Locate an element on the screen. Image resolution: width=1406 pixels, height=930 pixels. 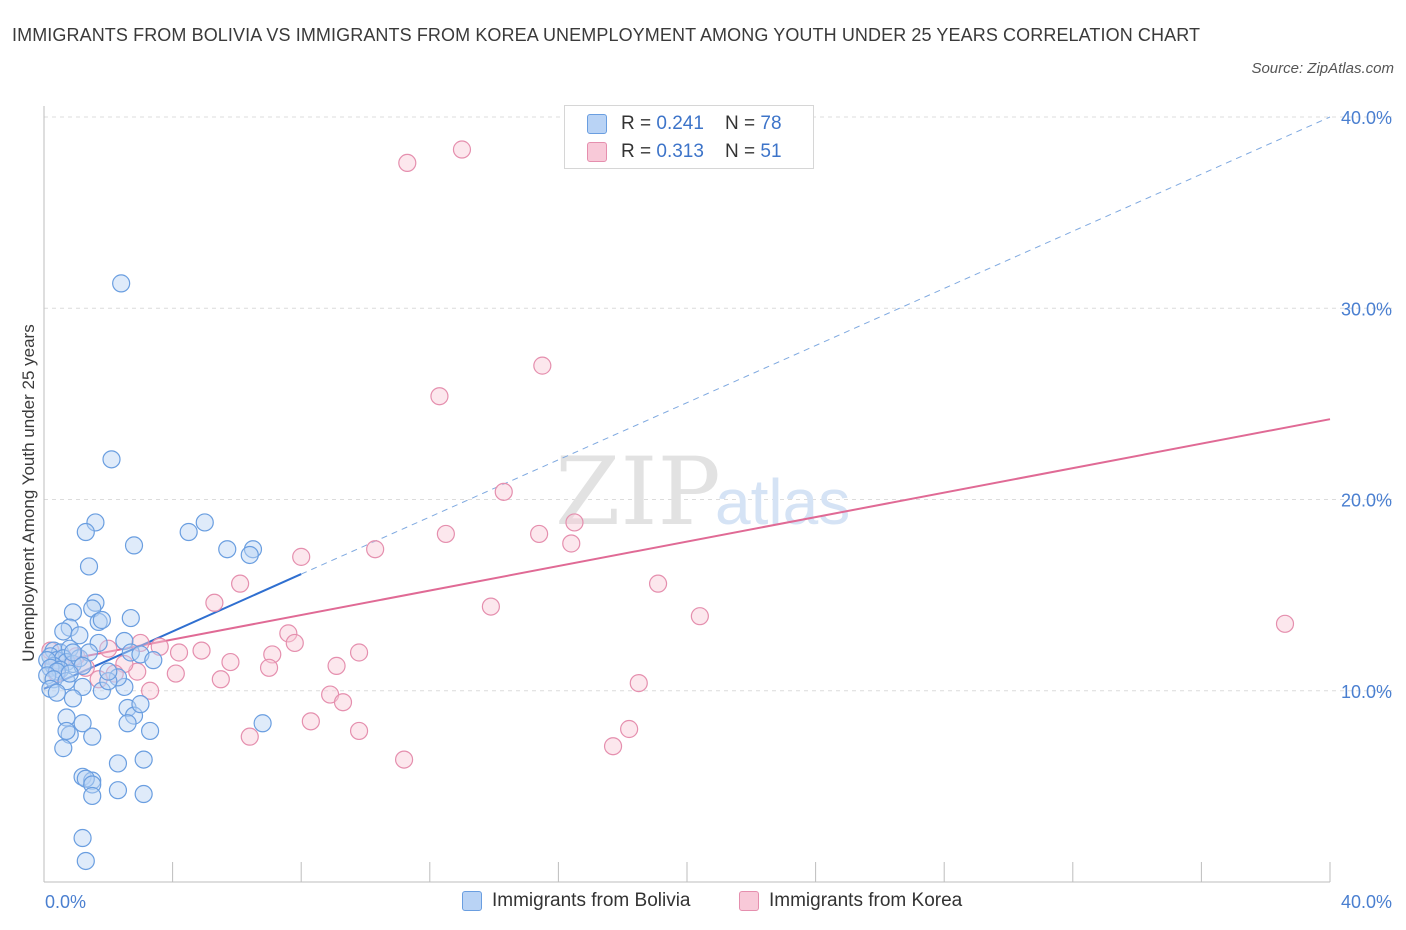
y-tick-label: 10.0% is located at coordinates (1366, 692).